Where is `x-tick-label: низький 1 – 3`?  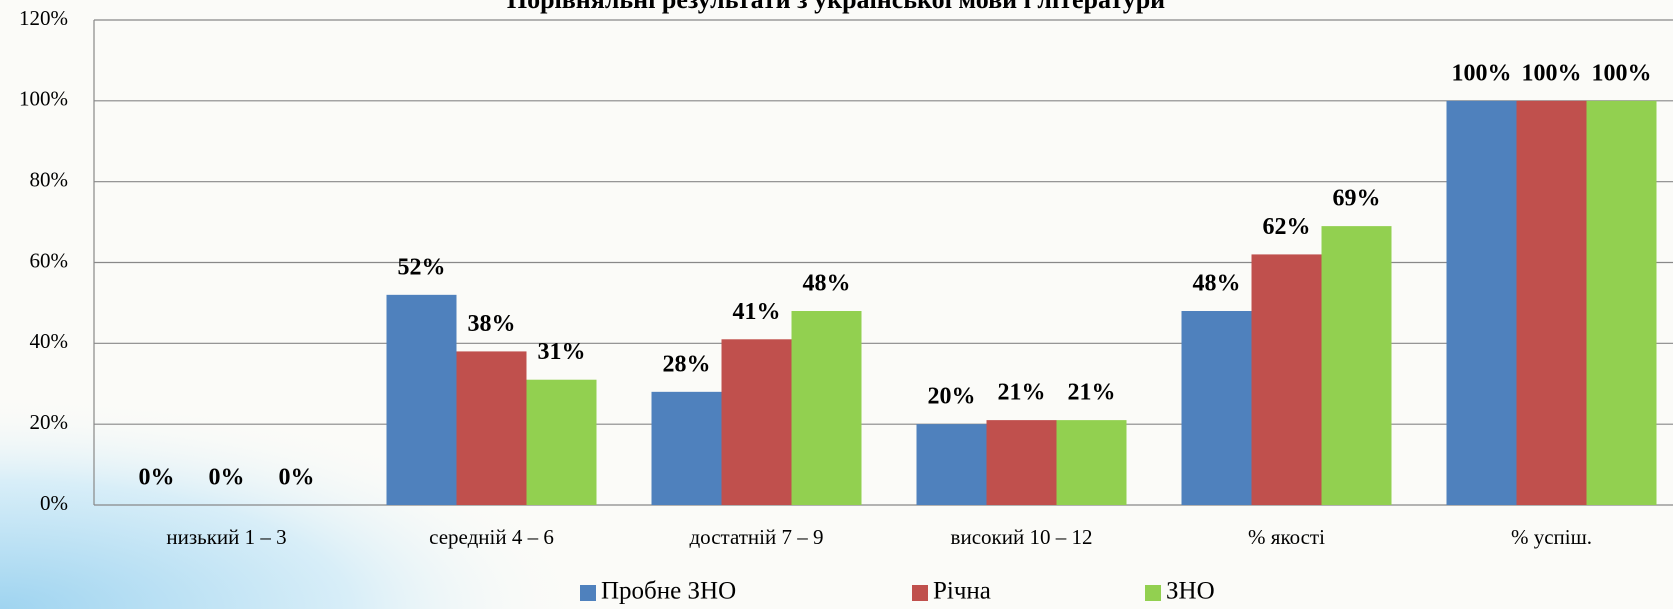
x-tick-label: низький 1 – 3 is located at coordinates (226, 537).